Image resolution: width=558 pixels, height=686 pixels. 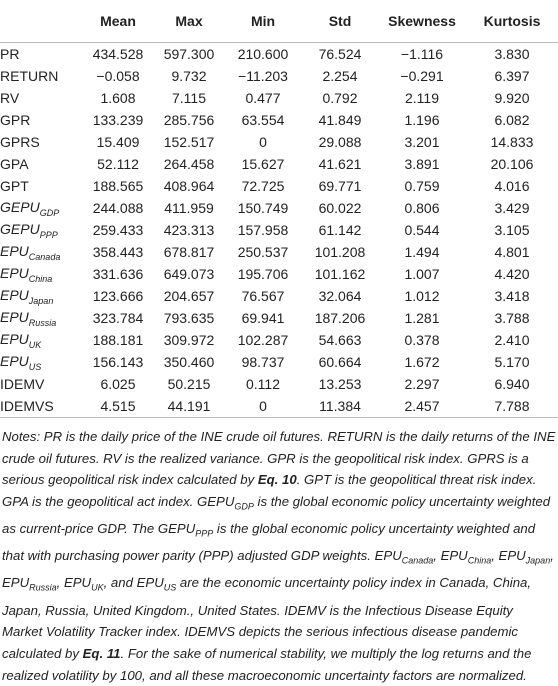 What do you see at coordinates (340, 230) in the screenshot?
I see `cell: 61.142` at bounding box center [340, 230].